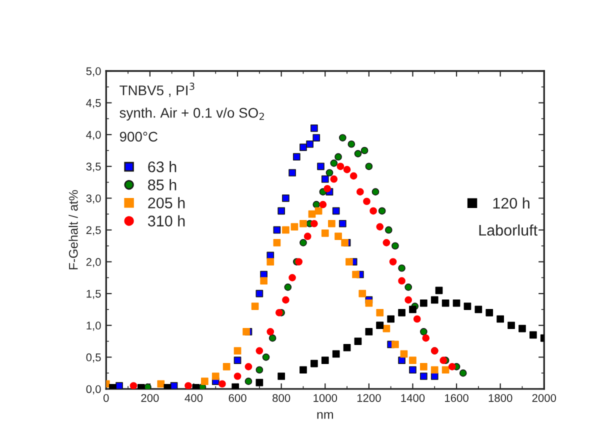  What do you see at coordinates (93, 199) in the screenshot?
I see `y-tick-label: 3,0` at bounding box center [93, 199].